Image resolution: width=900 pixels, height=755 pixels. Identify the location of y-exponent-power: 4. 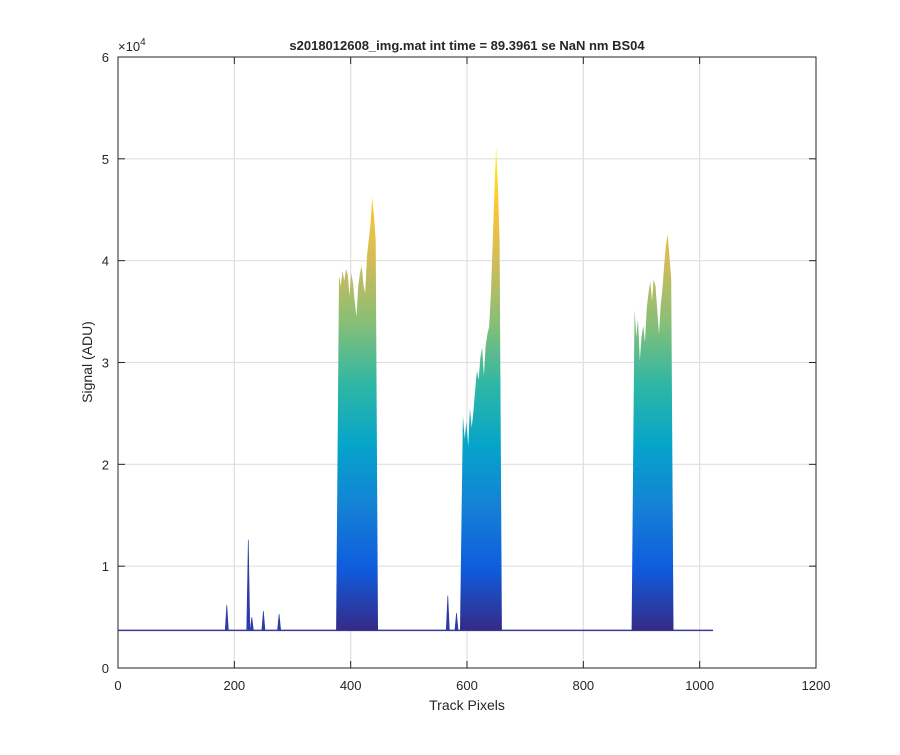
(143, 42).